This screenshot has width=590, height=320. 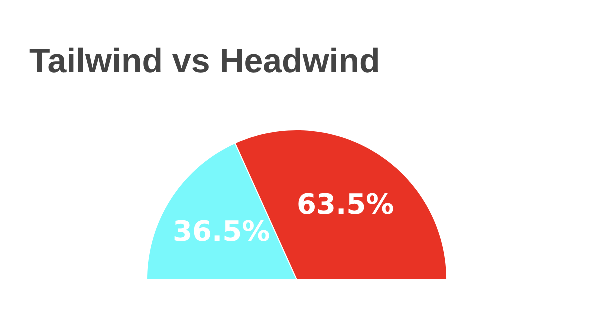 What do you see at coordinates (221, 231) in the screenshot?
I see `data-label: 36.5%` at bounding box center [221, 231].